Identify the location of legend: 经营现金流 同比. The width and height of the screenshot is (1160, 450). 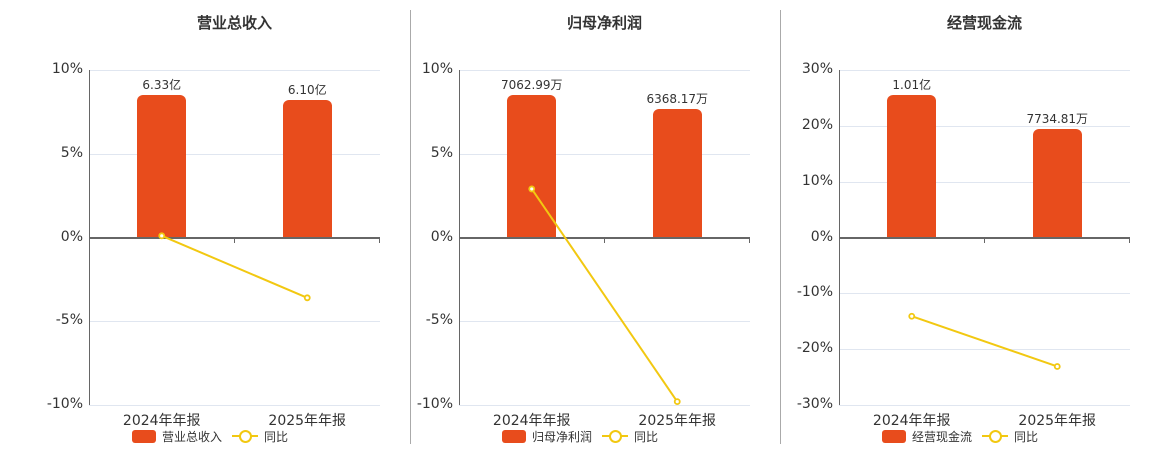
(960, 436).